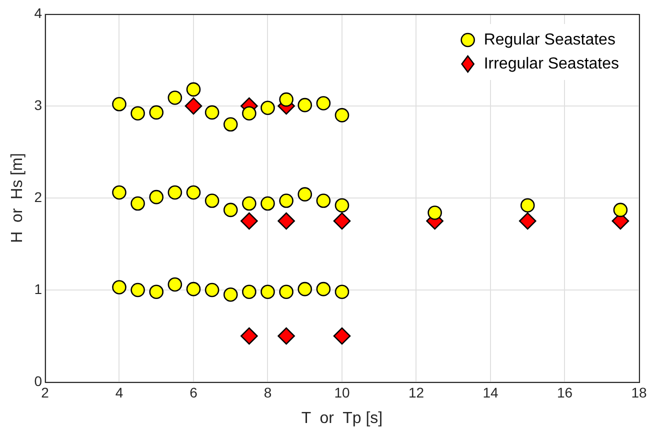 Image resolution: width=653 pixels, height=432 pixels. Describe the element at coordinates (38, 380) in the screenshot. I see `y-tick-label: 0` at that location.